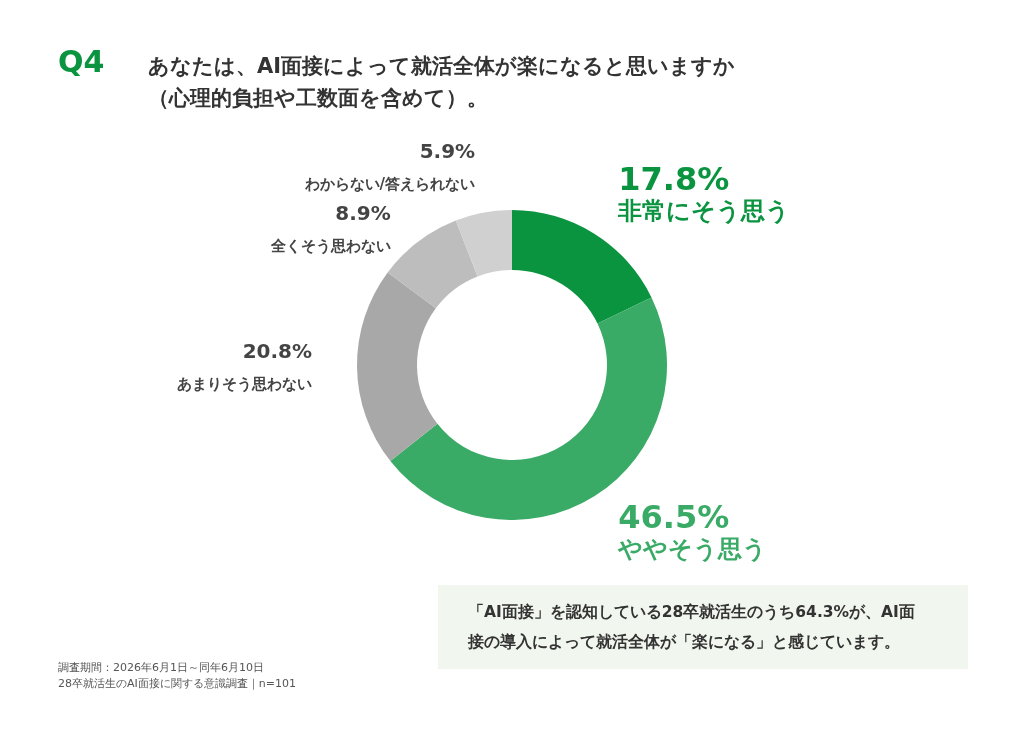  I want to click on text: 調査期間：2026年6月1日～同年6月10日 28卒就活生のAI面接に関する意識調査｜n=101, so click(177, 676).